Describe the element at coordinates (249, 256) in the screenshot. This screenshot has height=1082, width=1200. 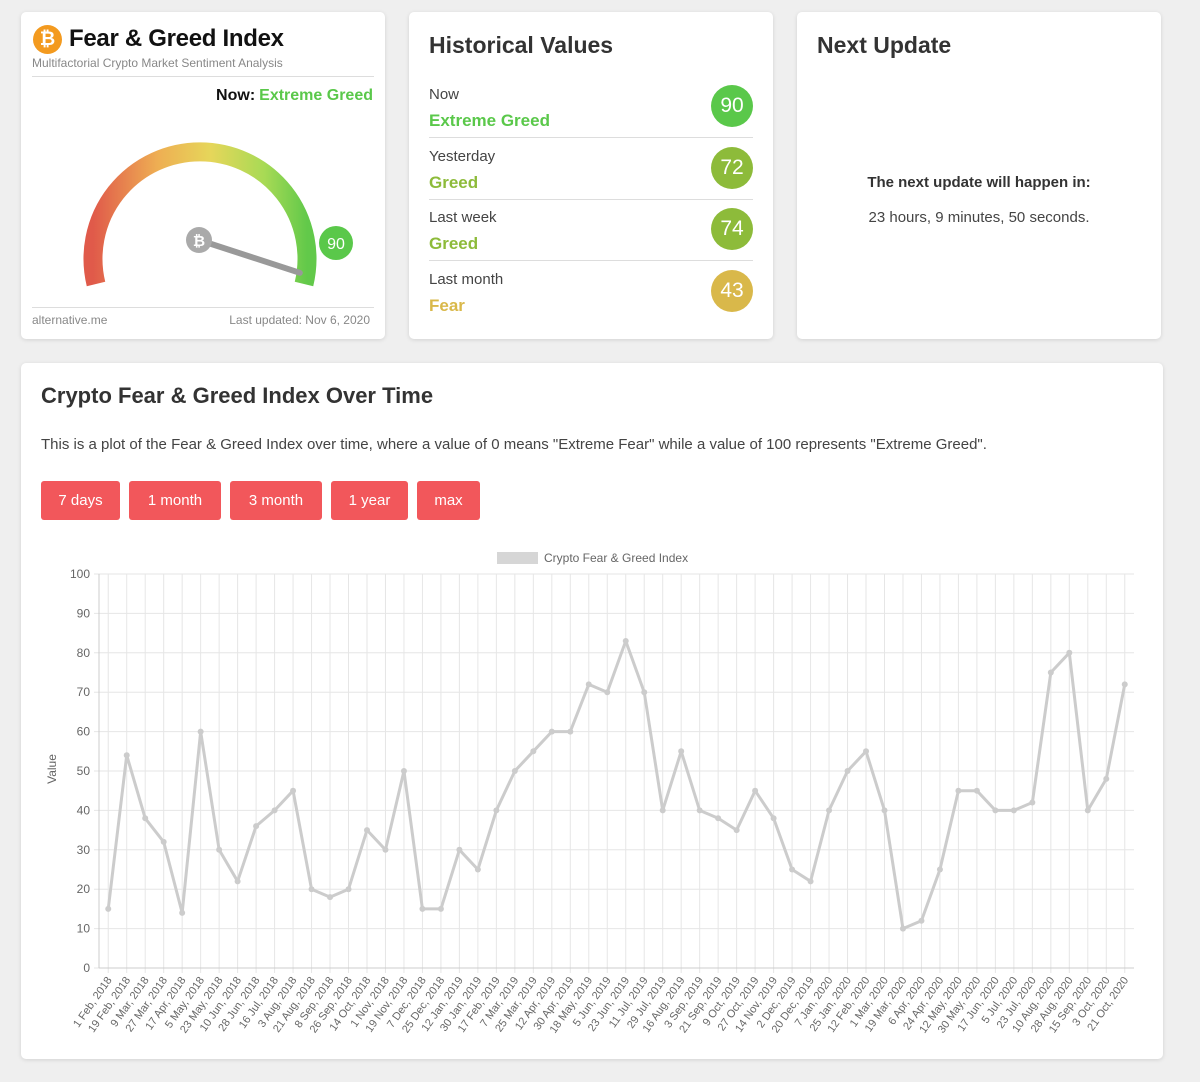
I see `gauge-needle` at that location.